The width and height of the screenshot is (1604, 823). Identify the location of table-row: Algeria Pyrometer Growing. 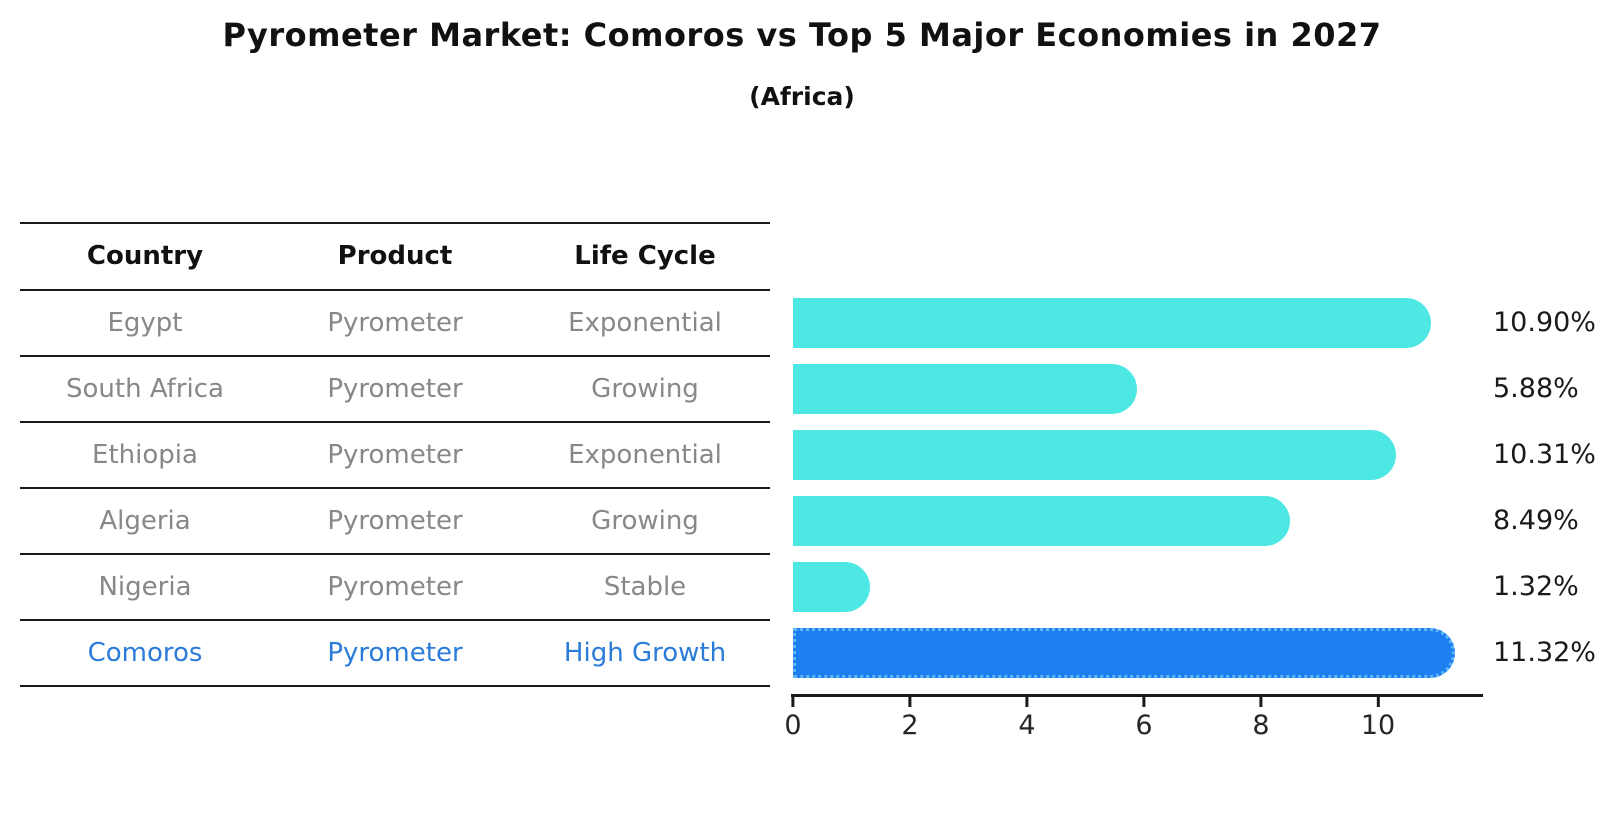
(395, 522).